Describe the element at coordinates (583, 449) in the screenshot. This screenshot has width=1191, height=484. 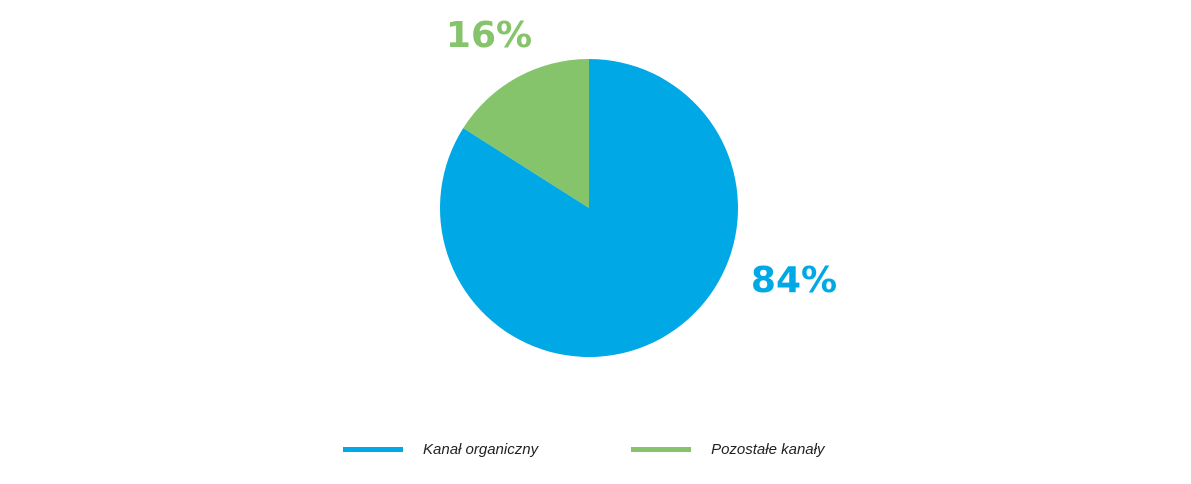
I see `legend: Kanał organiczny Pozostałe kanały` at that location.